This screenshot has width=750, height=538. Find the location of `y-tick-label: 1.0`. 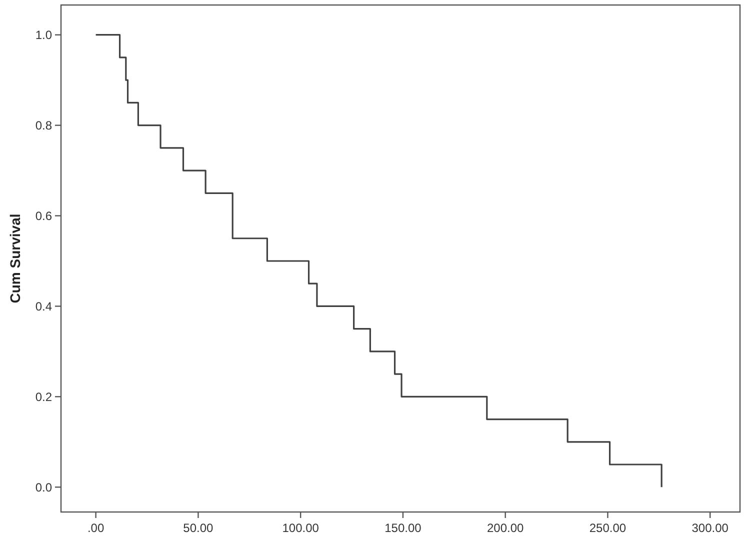

y-tick-label: 1.0 is located at coordinates (43, 35).